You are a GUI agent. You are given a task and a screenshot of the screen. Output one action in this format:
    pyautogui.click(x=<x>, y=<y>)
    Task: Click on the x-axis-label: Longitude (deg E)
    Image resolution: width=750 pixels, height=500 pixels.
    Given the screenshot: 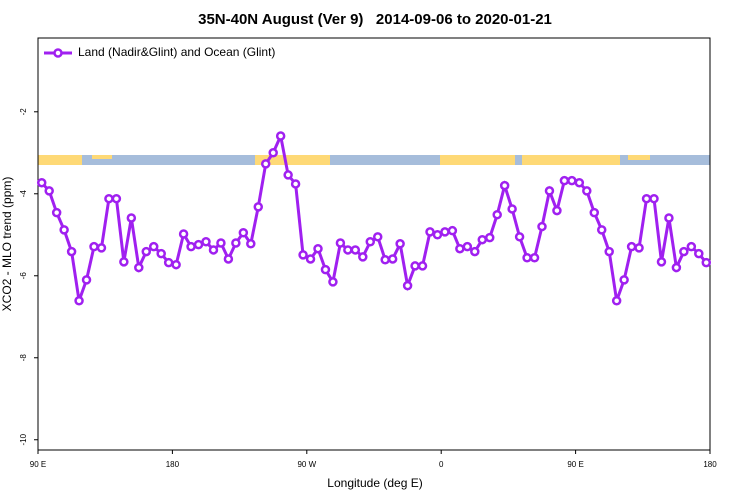 What is the action you would take?
    pyautogui.click(x=374, y=483)
    